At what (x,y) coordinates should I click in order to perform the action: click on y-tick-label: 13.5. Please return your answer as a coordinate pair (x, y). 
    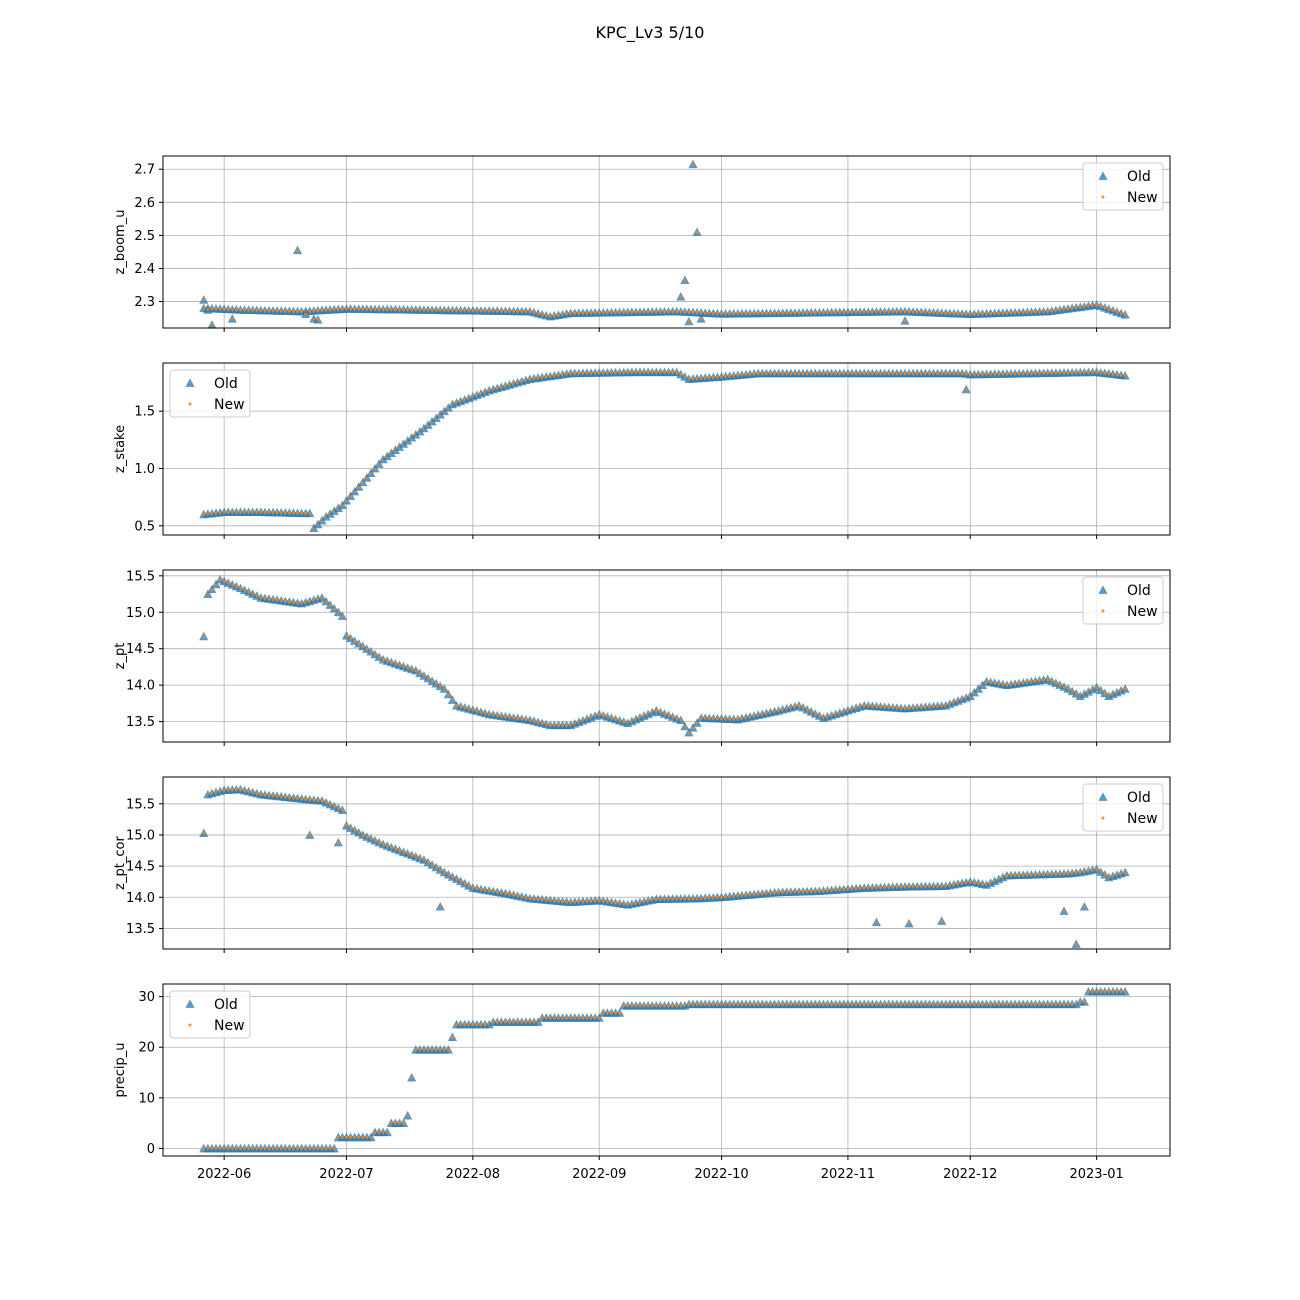
    Looking at the image, I should click on (140, 722).